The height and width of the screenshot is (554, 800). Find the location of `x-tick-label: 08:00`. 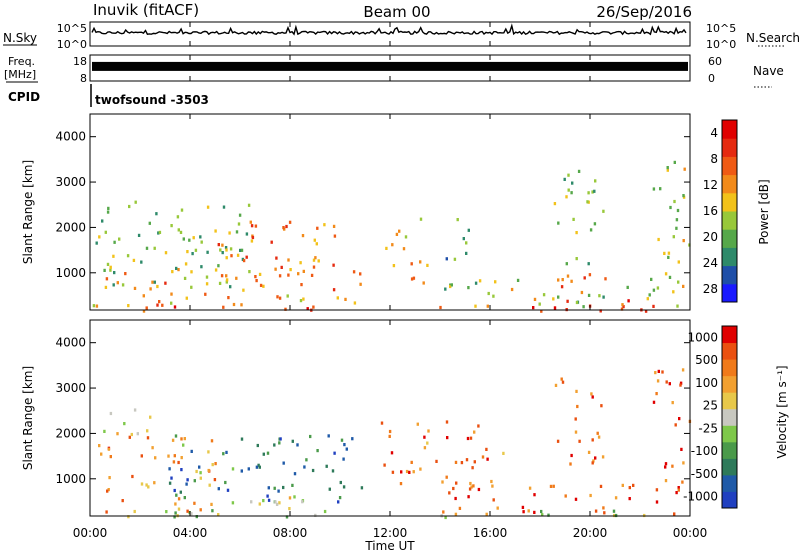

x-tick-label: 08:00 is located at coordinates (290, 533).